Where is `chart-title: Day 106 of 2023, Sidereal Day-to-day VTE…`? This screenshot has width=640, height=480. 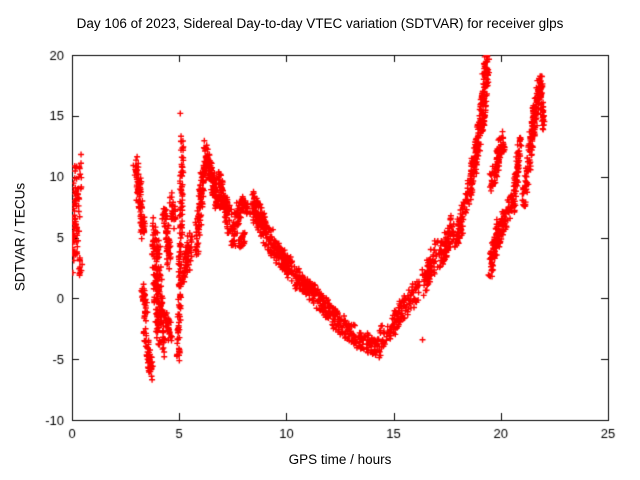 chart-title: Day 106 of 2023, Sidereal Day-to-day VTE… is located at coordinates (320, 23).